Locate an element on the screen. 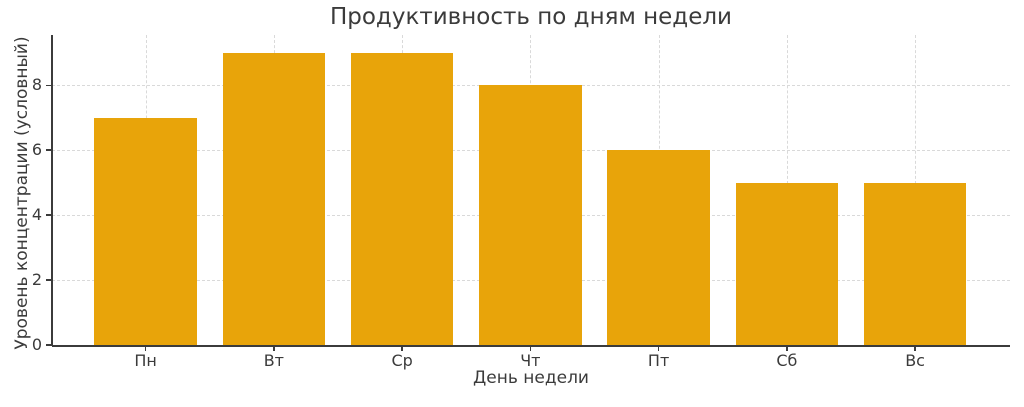 This screenshot has height=407, width=1024. x-tick-label-Сб: Сб is located at coordinates (787, 360).